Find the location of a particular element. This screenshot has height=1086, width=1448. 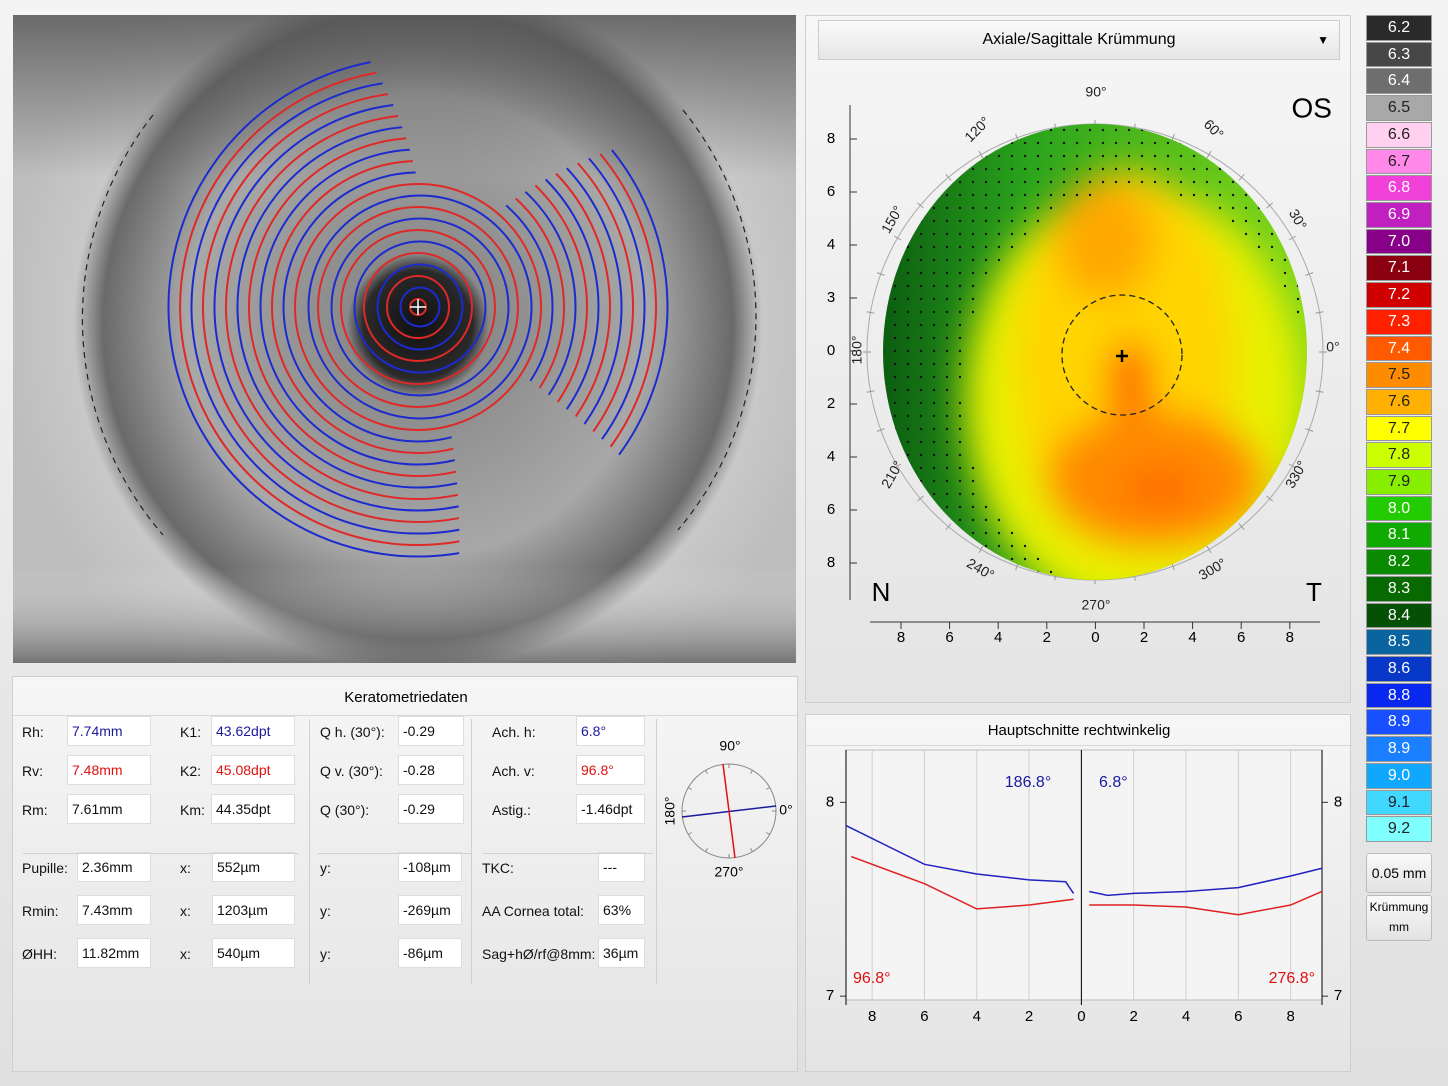

field-label: TKC: is located at coordinates (498, 868).